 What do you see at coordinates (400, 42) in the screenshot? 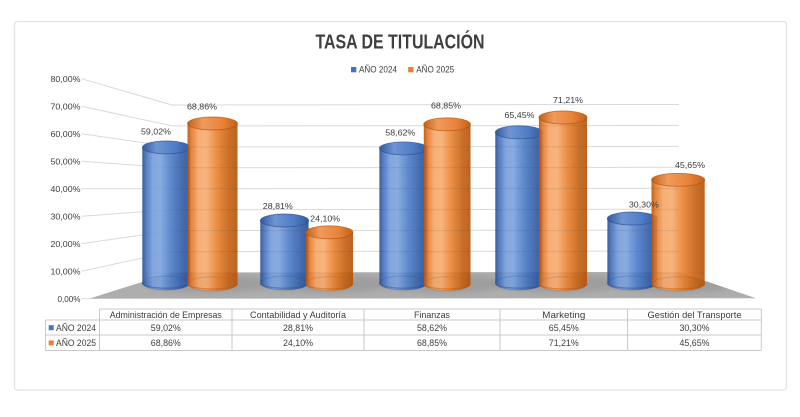
I see `svg-text: TASA DE TITULACIÓN` at bounding box center [400, 42].